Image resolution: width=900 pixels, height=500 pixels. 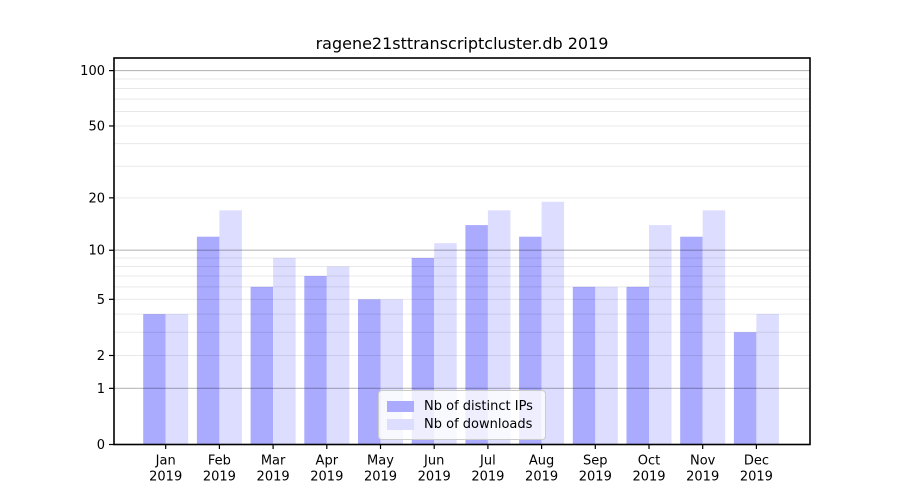 What do you see at coordinates (369, 372) in the screenshot?
I see `bar-may-distinct-ips` at bounding box center [369, 372].